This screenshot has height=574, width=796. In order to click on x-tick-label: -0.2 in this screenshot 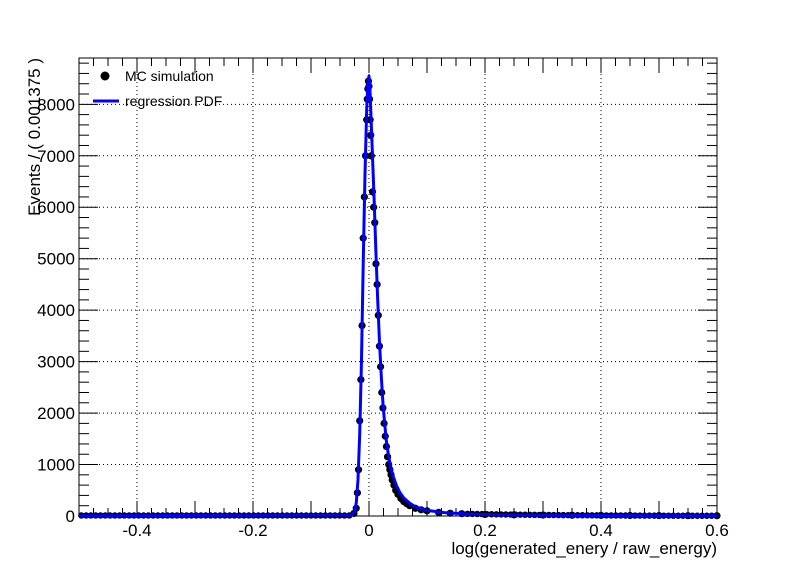, I will do `click(252, 530)`.